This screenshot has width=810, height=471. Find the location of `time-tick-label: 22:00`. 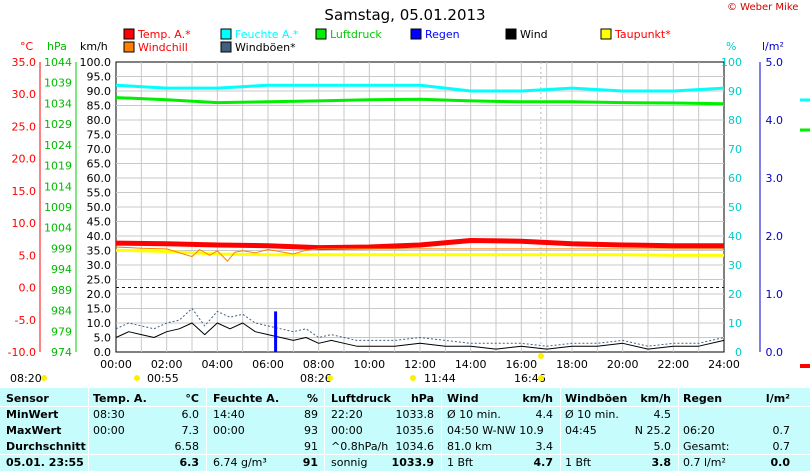

time-tick-label: 22:00 is located at coordinates (673, 364).